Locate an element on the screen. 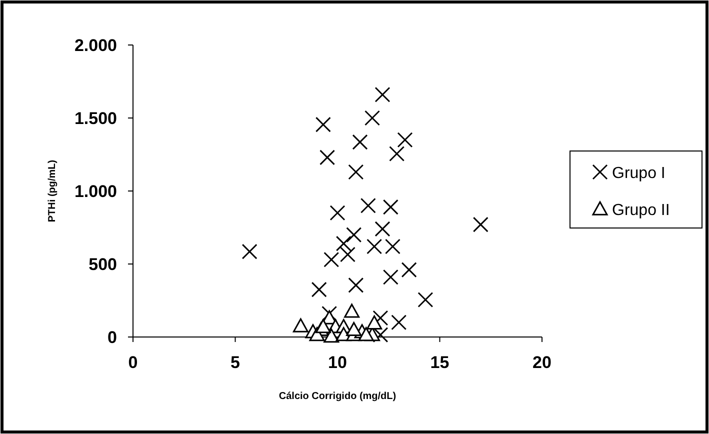 This screenshot has width=709, height=434. y-tick-label: 1.500 is located at coordinates (95, 118).